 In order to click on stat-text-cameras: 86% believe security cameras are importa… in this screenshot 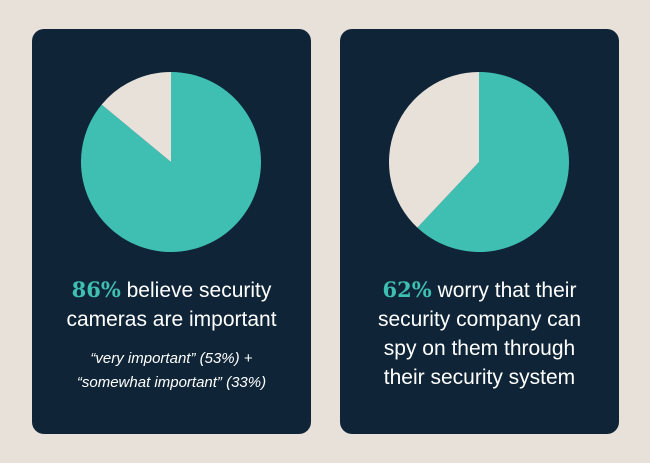, I will do `click(171, 304)`.